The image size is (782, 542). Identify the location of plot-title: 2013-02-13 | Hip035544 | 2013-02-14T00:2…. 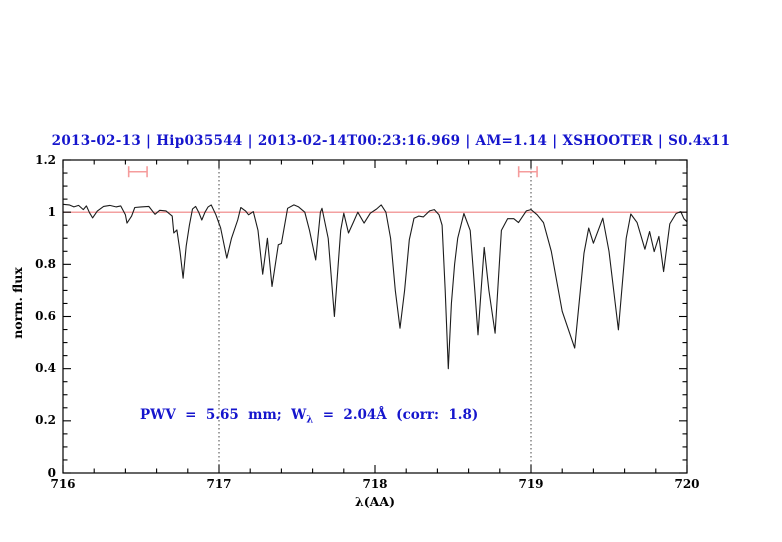
(391, 141).